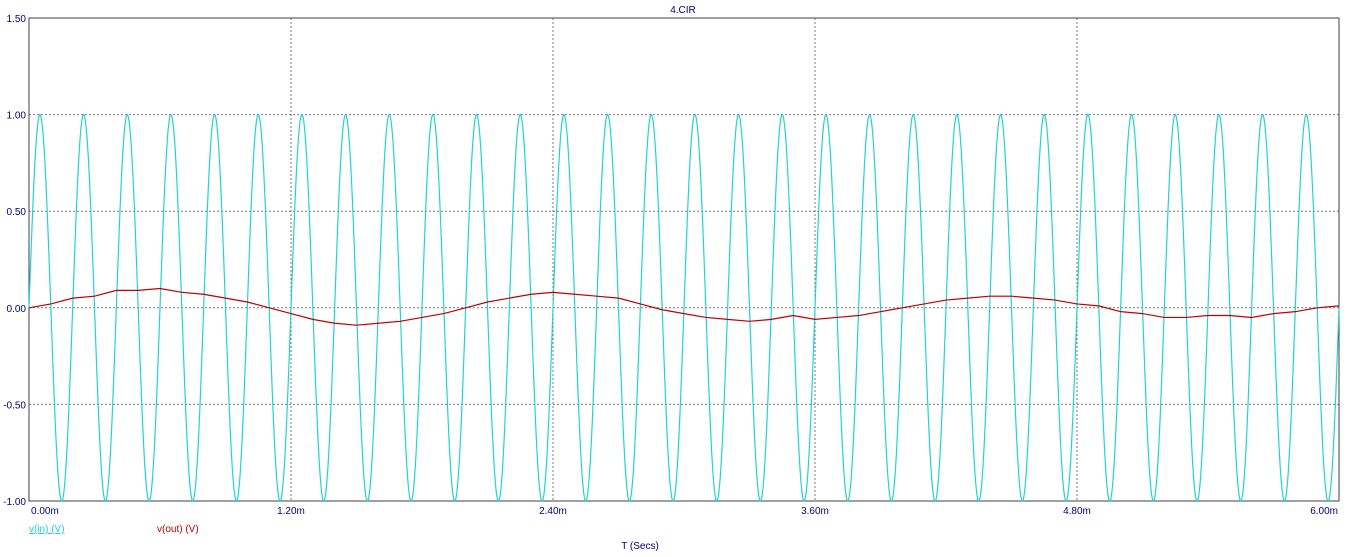  I want to click on y-tick-label: 0.50, so click(17, 212).